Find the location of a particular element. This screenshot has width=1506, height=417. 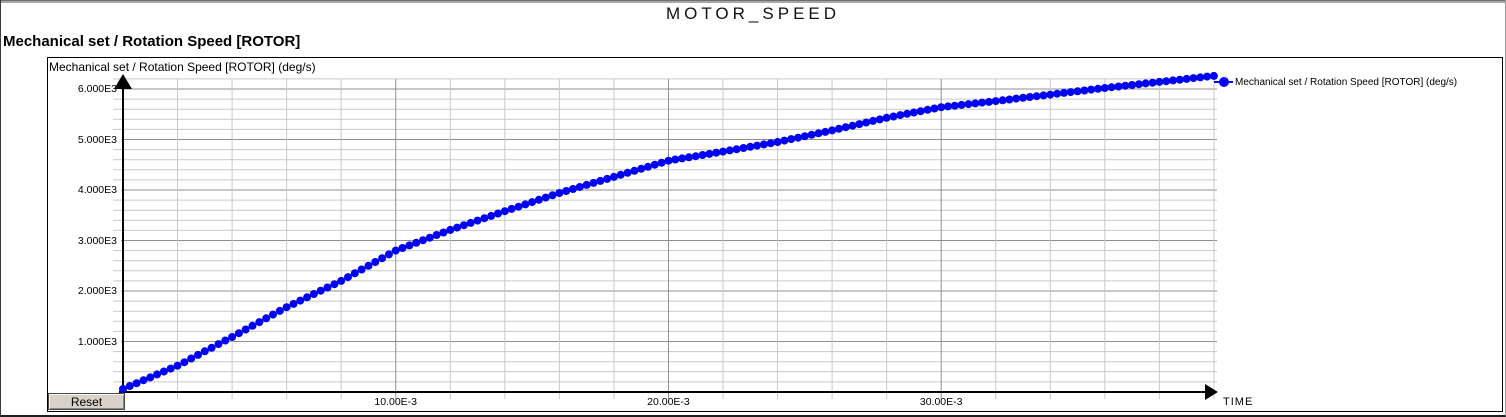

y-tick-label: 4.000E3 is located at coordinates (97, 190).